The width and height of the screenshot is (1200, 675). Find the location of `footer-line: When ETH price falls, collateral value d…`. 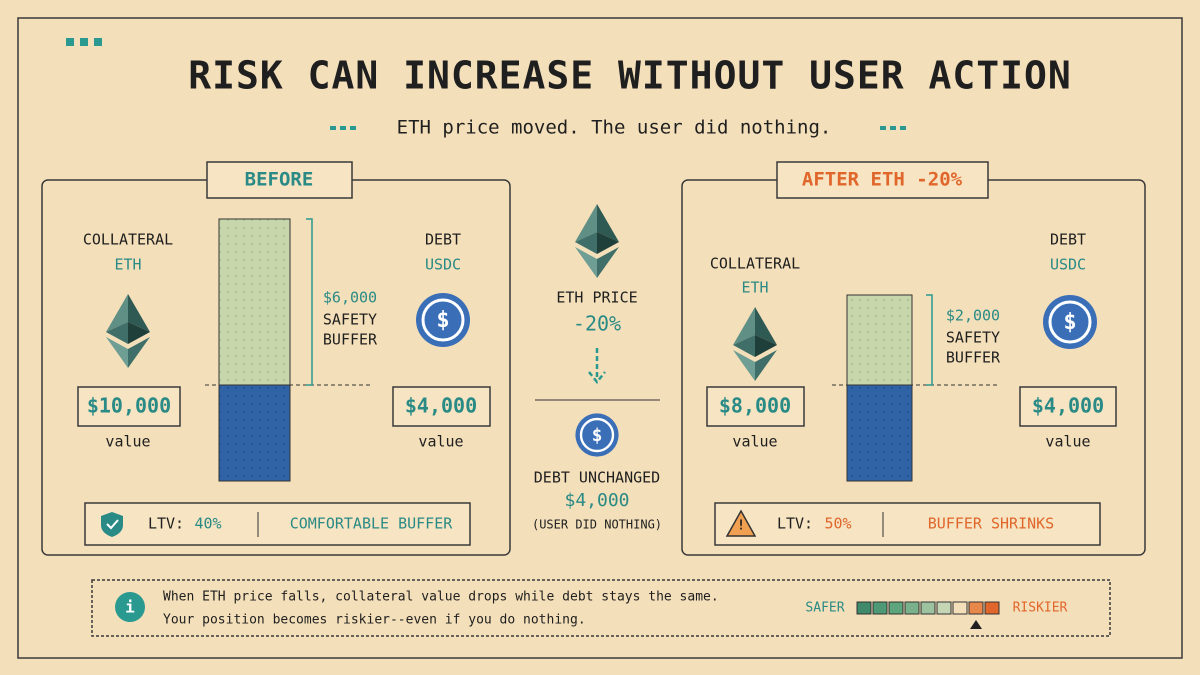

footer-line: When ETH price falls, collateral value d… is located at coordinates (441, 597).